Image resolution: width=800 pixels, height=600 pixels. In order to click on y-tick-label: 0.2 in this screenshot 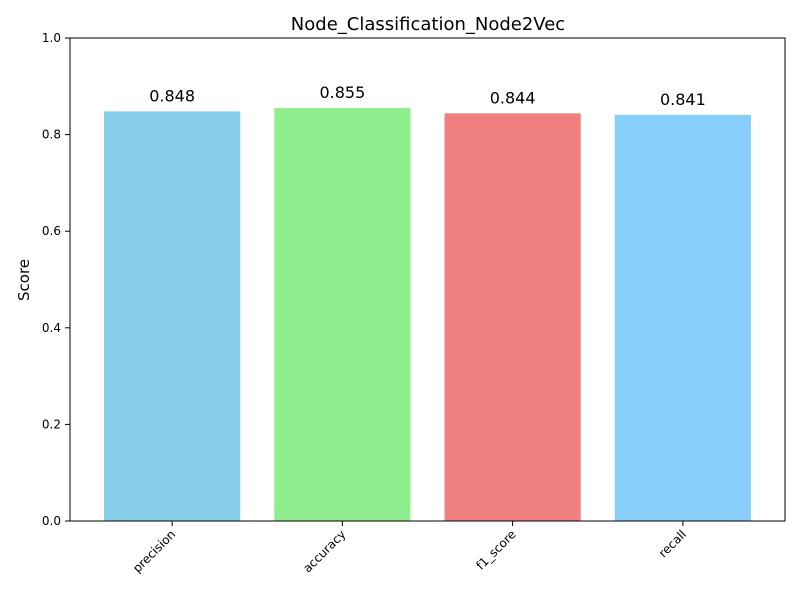, I will do `click(51, 424)`.